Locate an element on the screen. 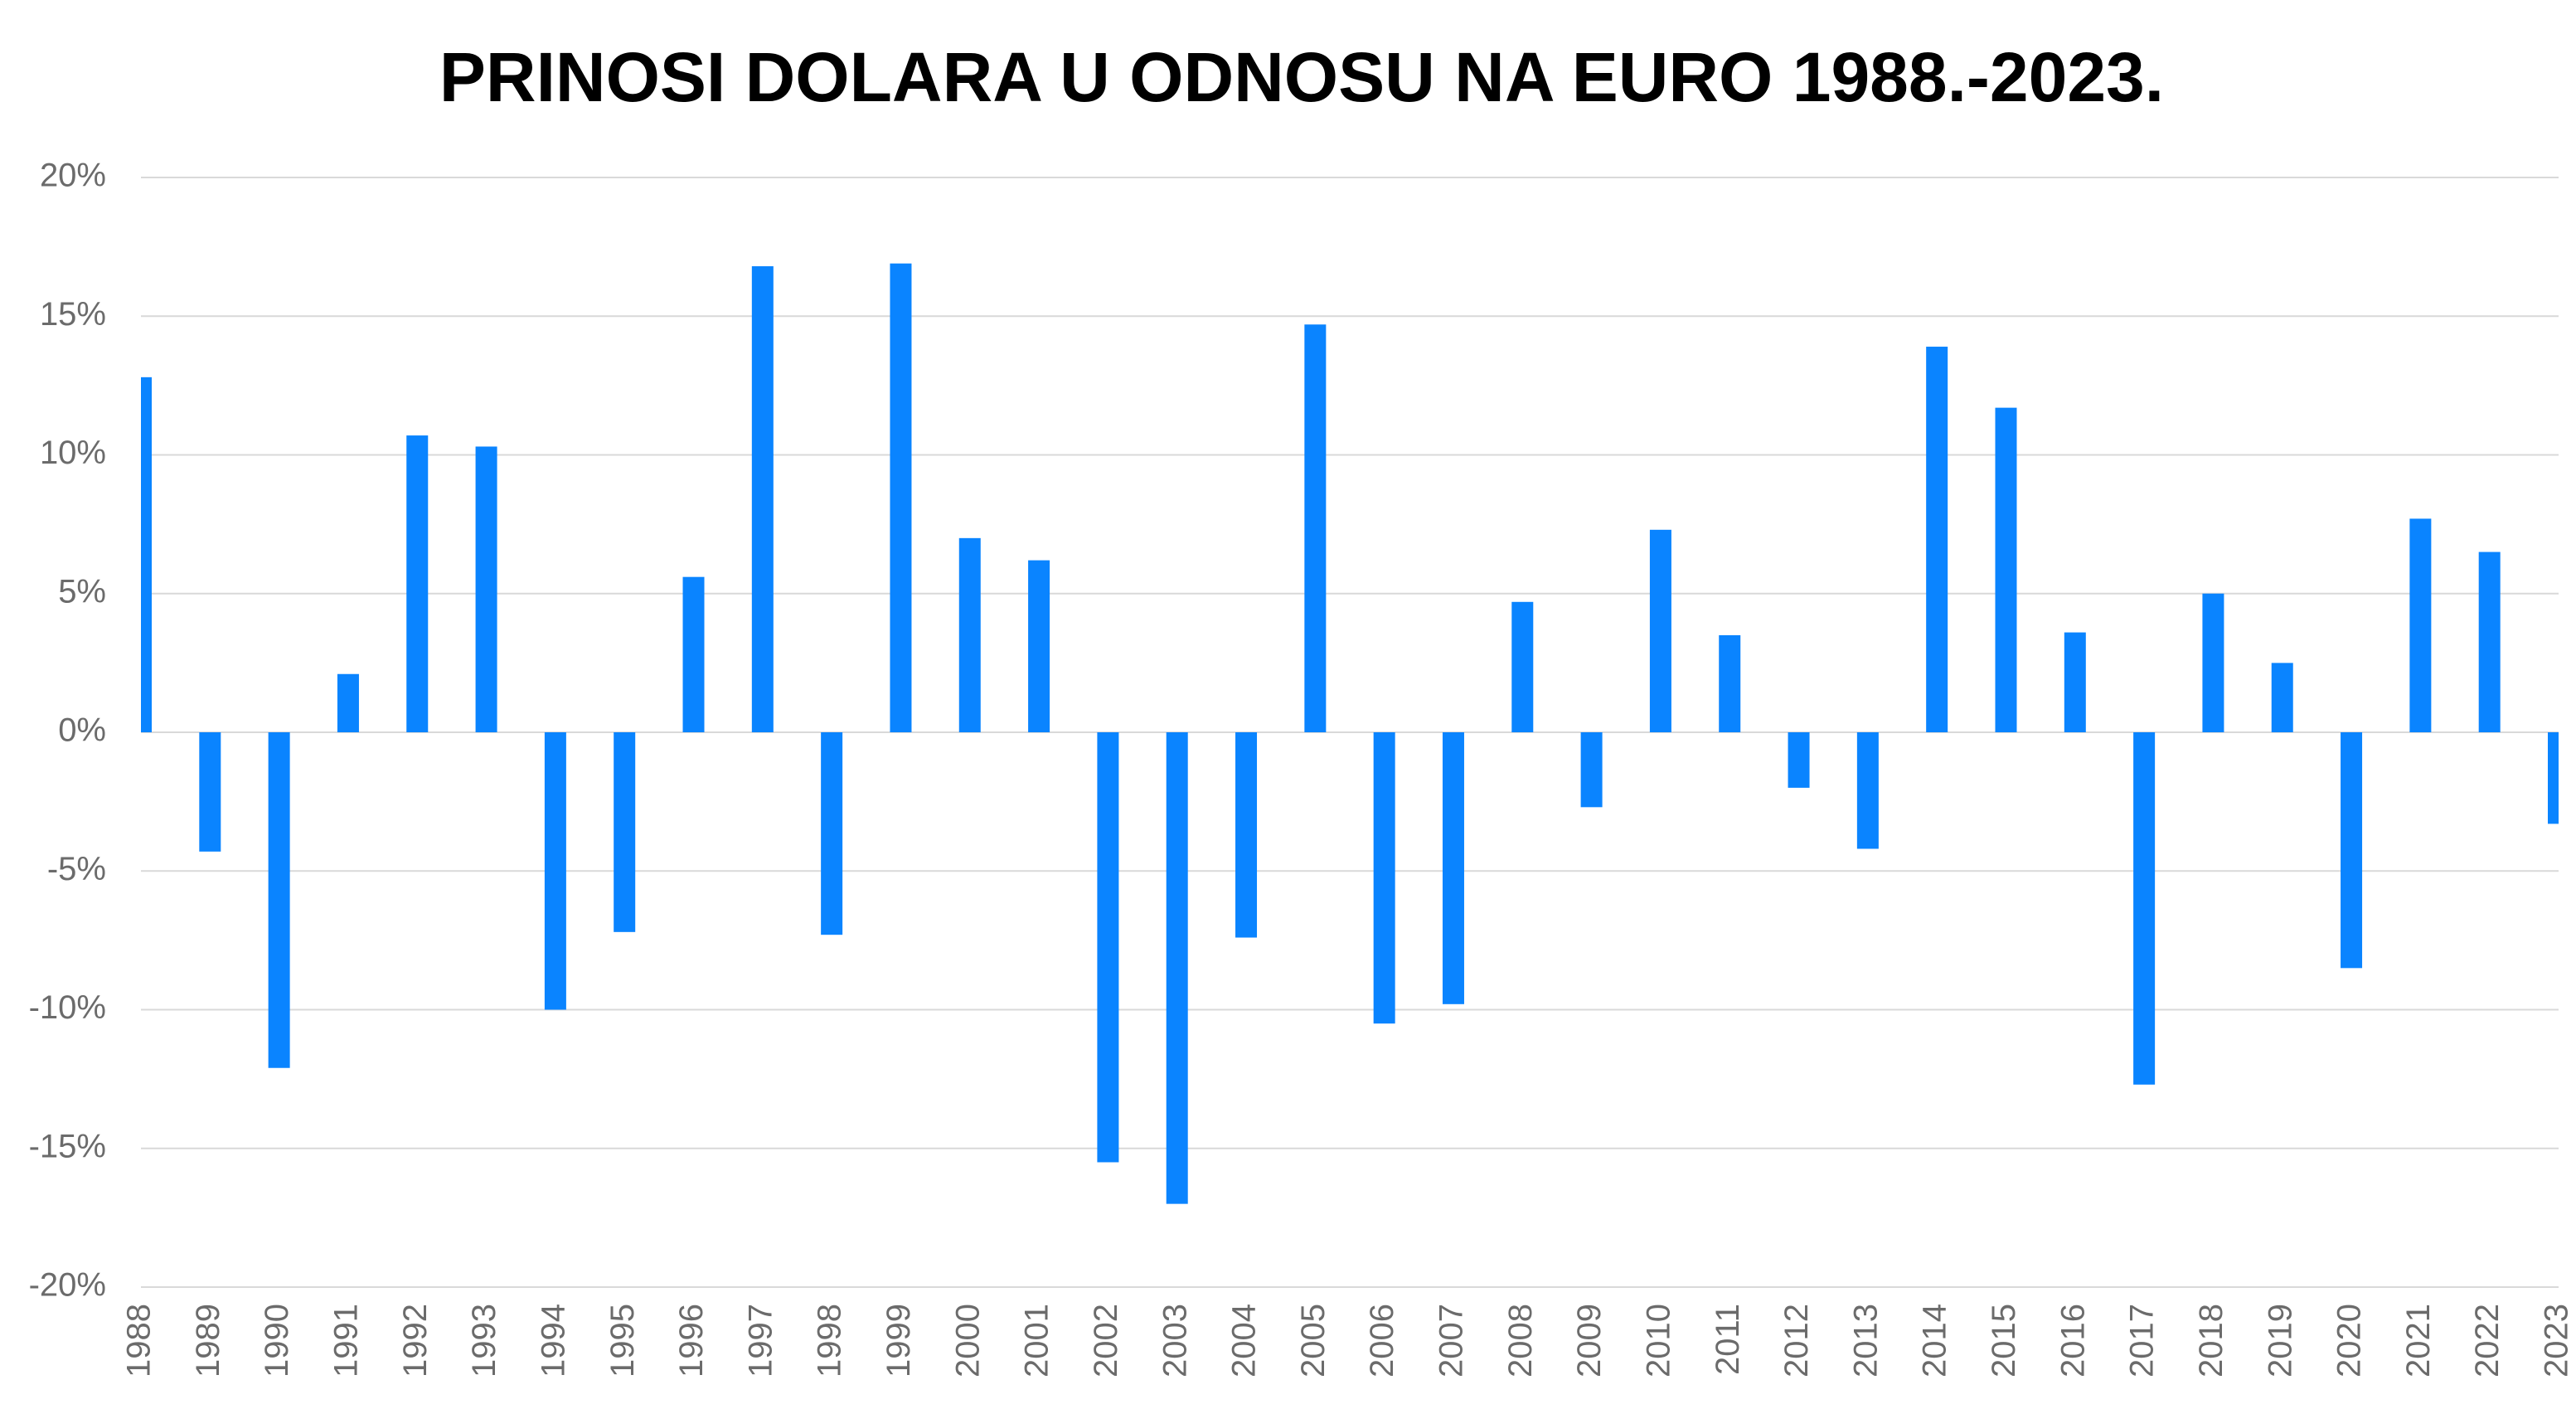  x-tick-label: 1989 is located at coordinates (208, 1340).